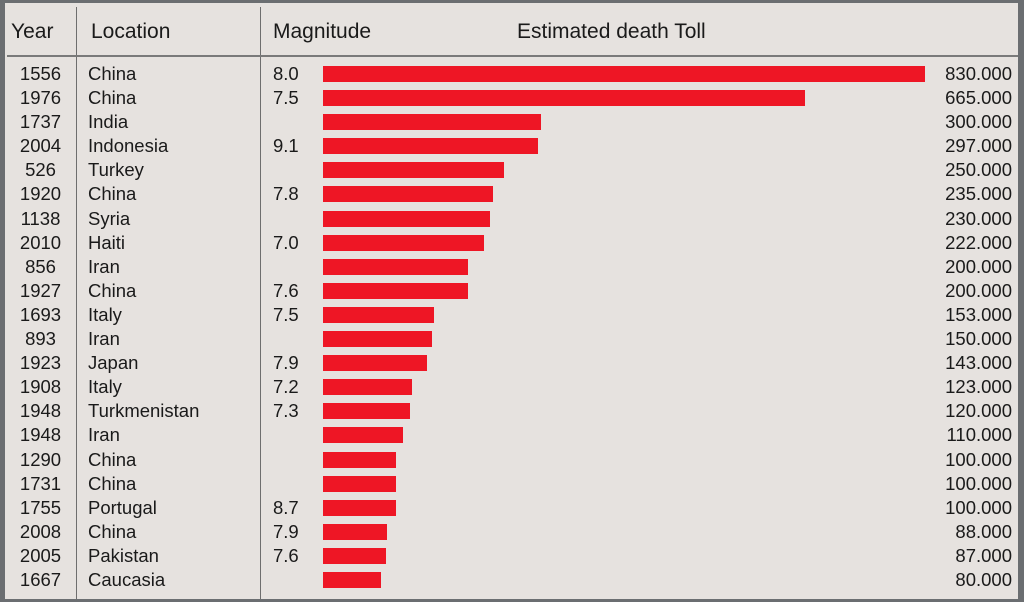 This screenshot has width=1024, height=602. Describe the element at coordinates (40, 170) in the screenshot. I see `year-cell: 526` at that location.